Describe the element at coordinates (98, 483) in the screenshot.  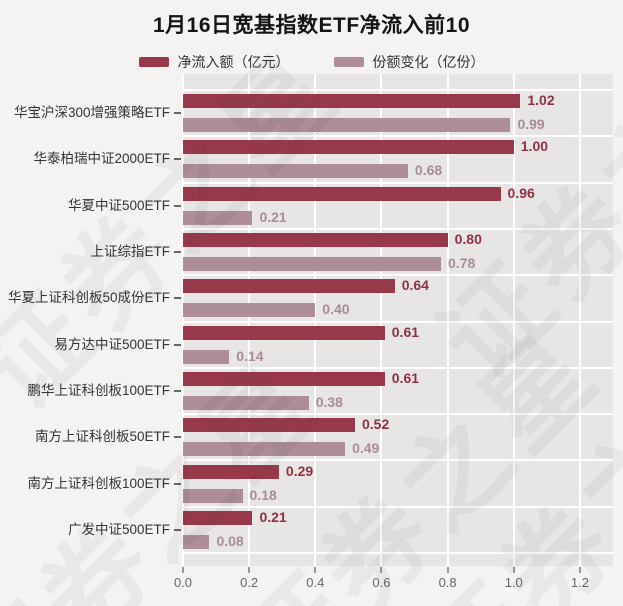
I see `category-label: 南方上证科创板100ETF` at that location.